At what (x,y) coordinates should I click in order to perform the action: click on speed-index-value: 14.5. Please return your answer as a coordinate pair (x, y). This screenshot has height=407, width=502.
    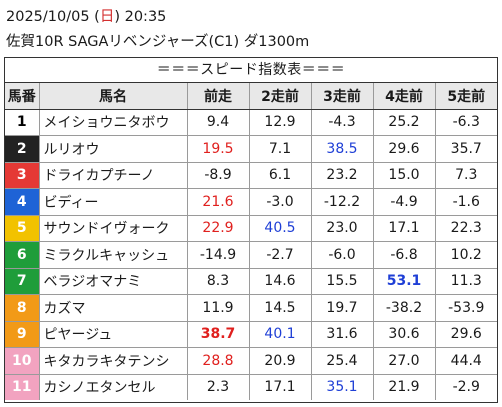
    Looking at the image, I should click on (280, 308).